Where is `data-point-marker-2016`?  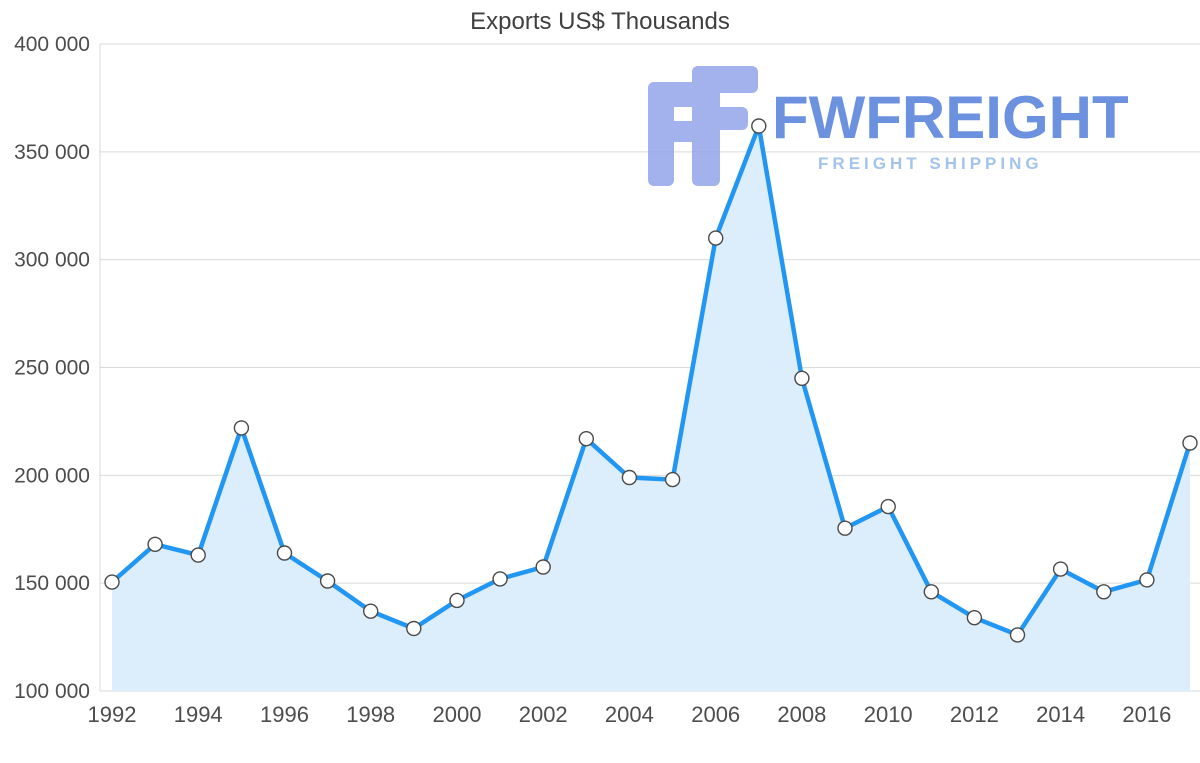
data-point-marker-2016 is located at coordinates (1147, 580).